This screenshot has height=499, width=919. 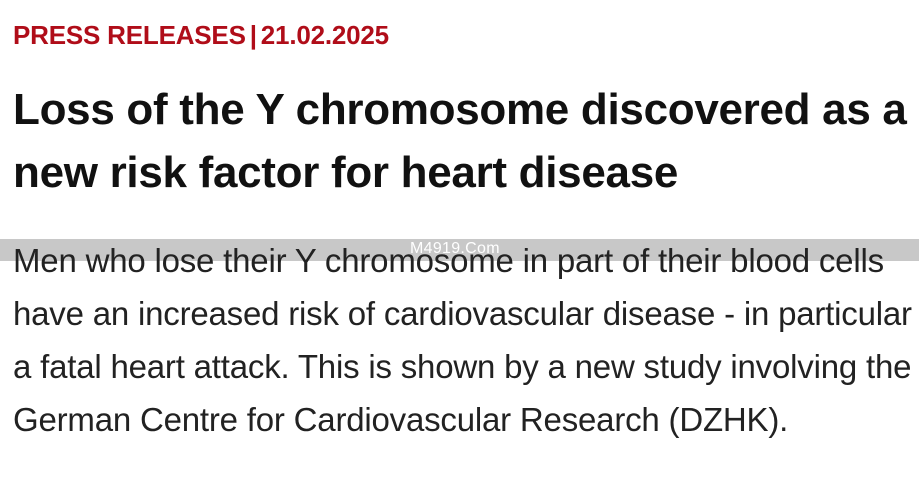 What do you see at coordinates (455, 248) in the screenshot?
I see `watermark-text: M4919.Com` at bounding box center [455, 248].